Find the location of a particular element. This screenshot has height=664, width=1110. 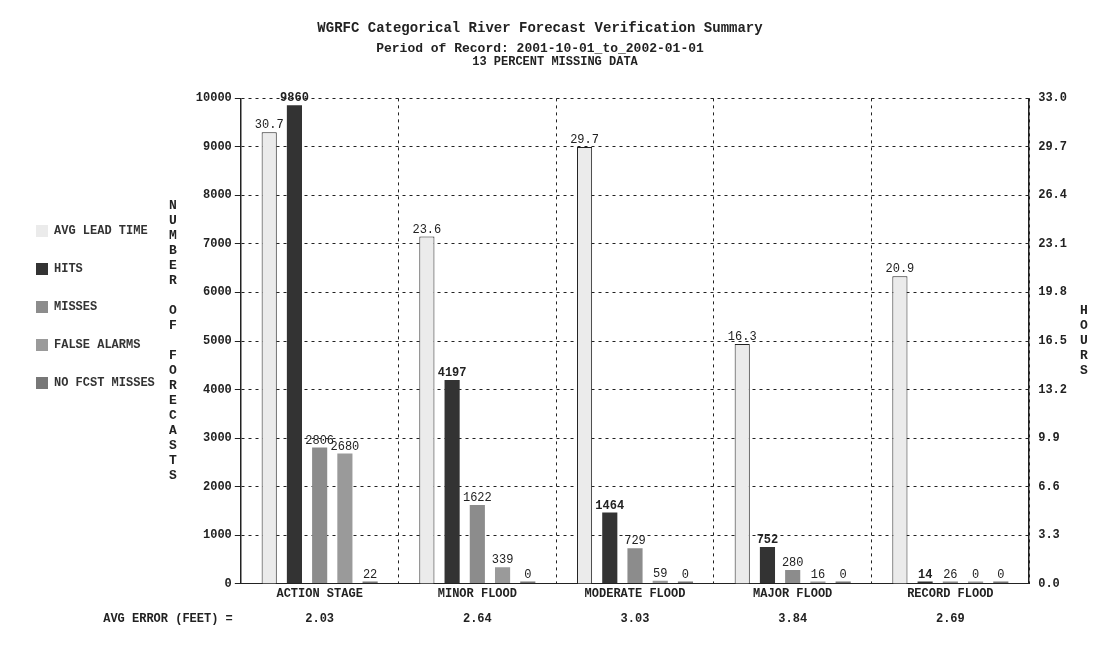

text: AVG ERROR (FEET) = is located at coordinates (168, 618).